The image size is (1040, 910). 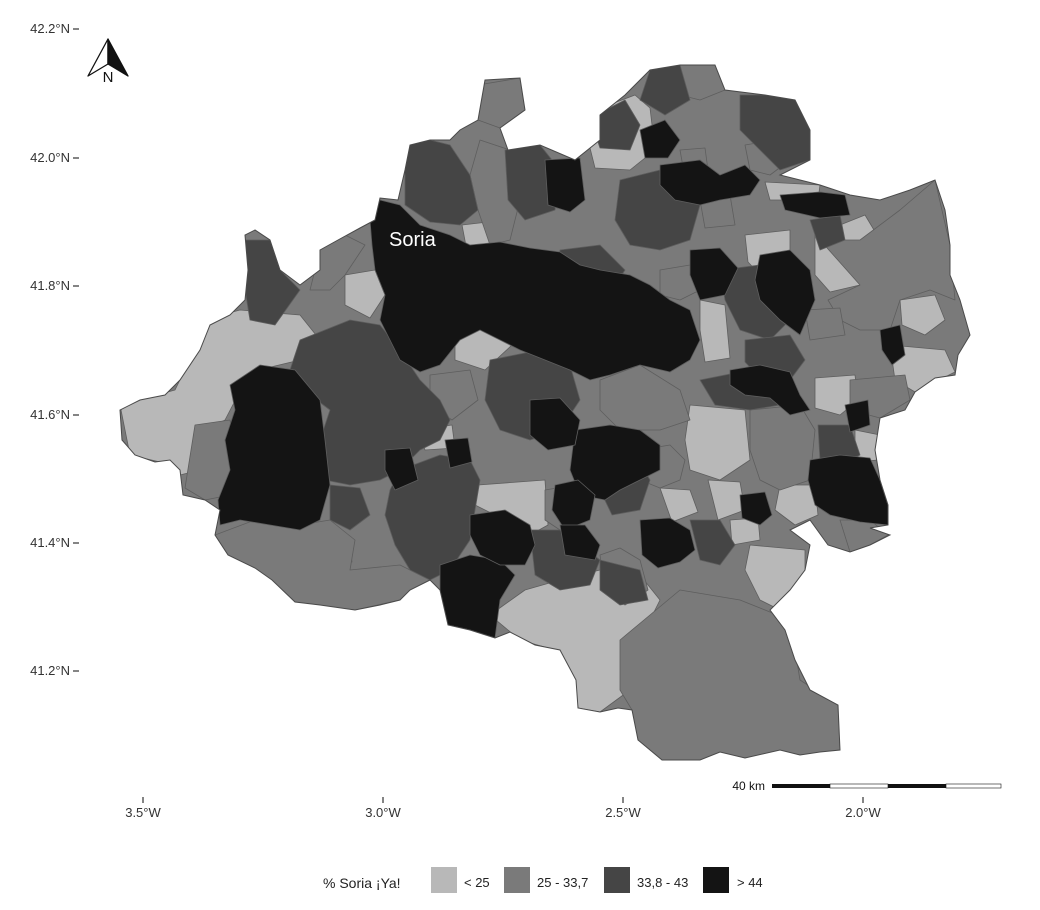 I want to click on lat-label: 41.6°N, so click(x=50, y=414).